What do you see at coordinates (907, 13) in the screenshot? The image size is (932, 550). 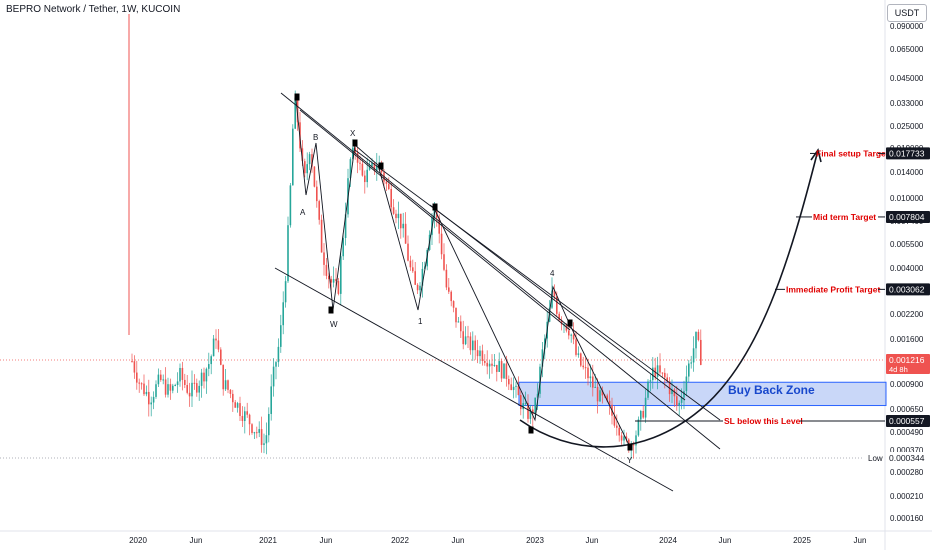 I see `currency-button: USDT` at bounding box center [907, 13].